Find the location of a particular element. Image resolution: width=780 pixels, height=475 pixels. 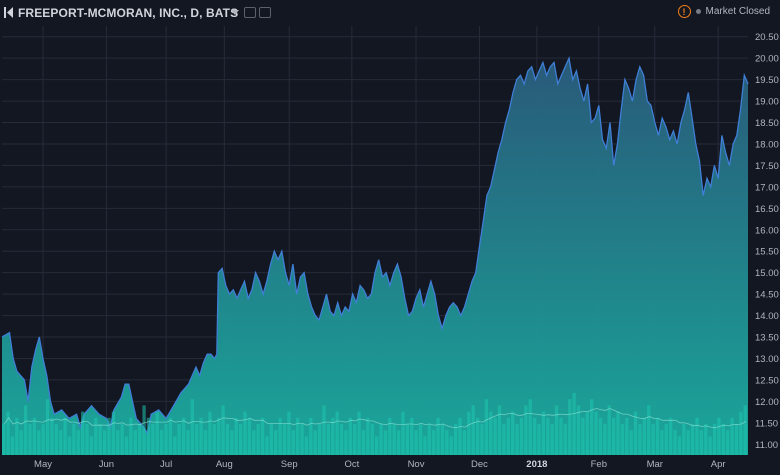

chevron-down-icon is located at coordinates (235, 12).